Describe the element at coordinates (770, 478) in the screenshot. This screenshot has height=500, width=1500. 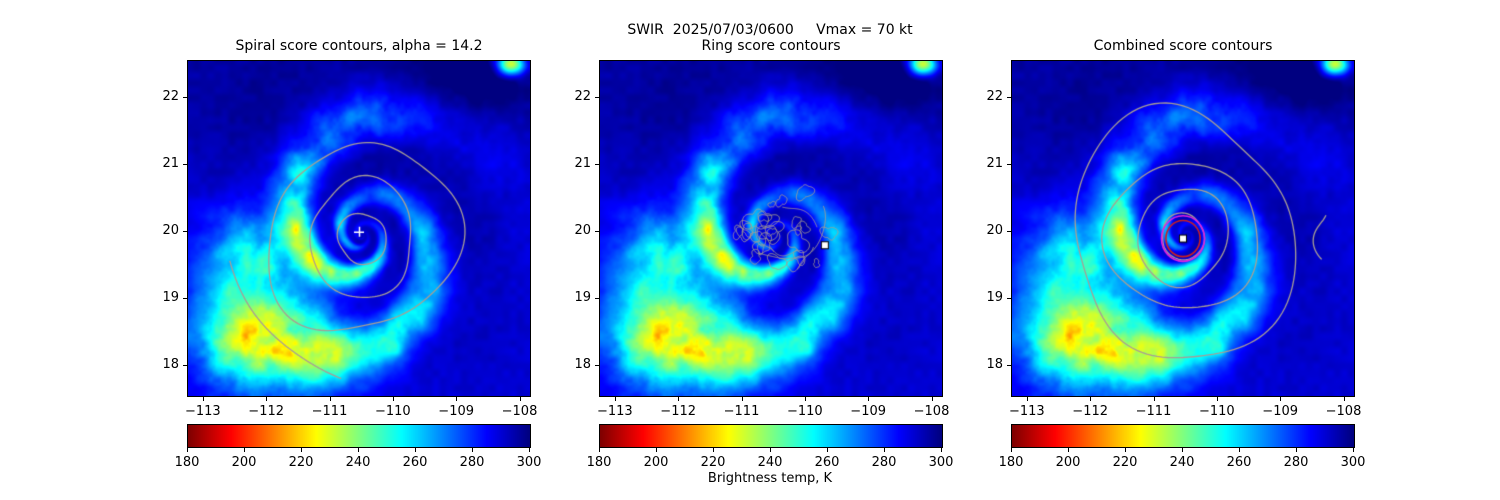
I see `colorbar-axis-label: Brightness temp, K` at that location.